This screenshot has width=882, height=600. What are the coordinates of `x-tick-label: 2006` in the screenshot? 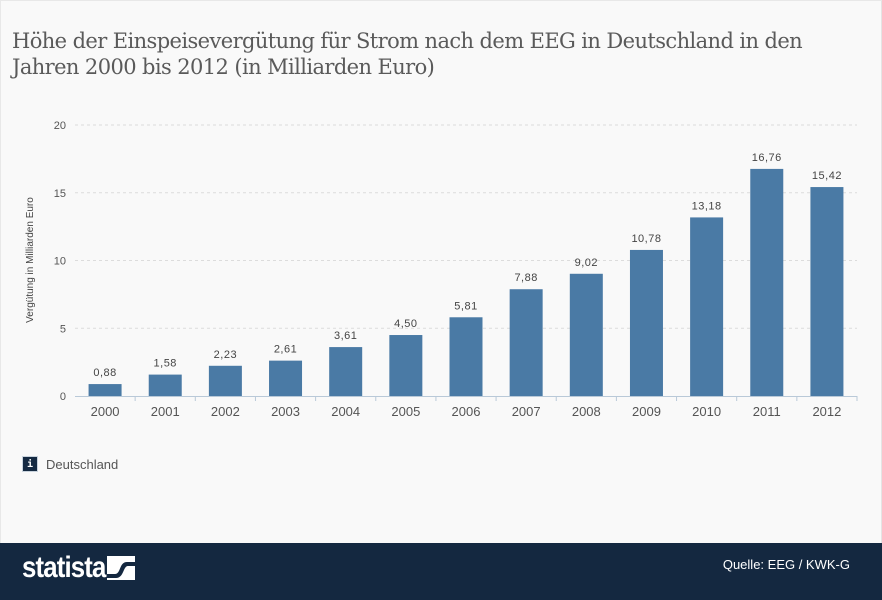 It's located at (466, 411).